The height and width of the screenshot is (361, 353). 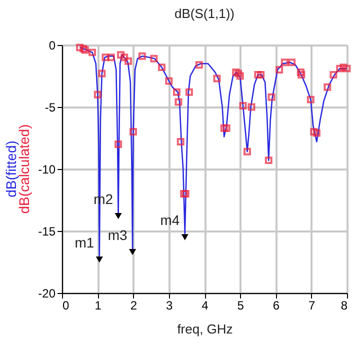 What do you see at coordinates (47, 231) in the screenshot?
I see `y-tick-label: -15` at bounding box center [47, 231].